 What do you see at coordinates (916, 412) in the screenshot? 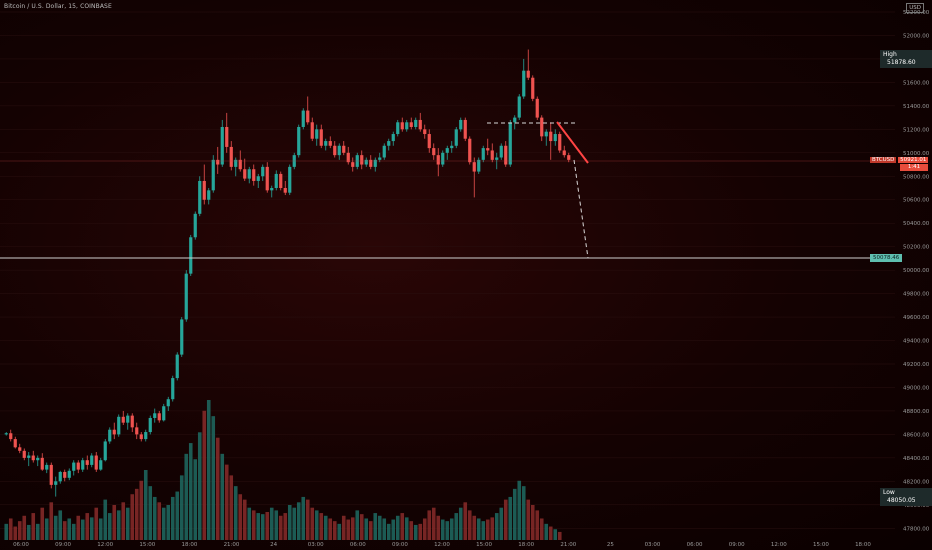
I see `y-tick-label: 48800.00` at bounding box center [916, 412].